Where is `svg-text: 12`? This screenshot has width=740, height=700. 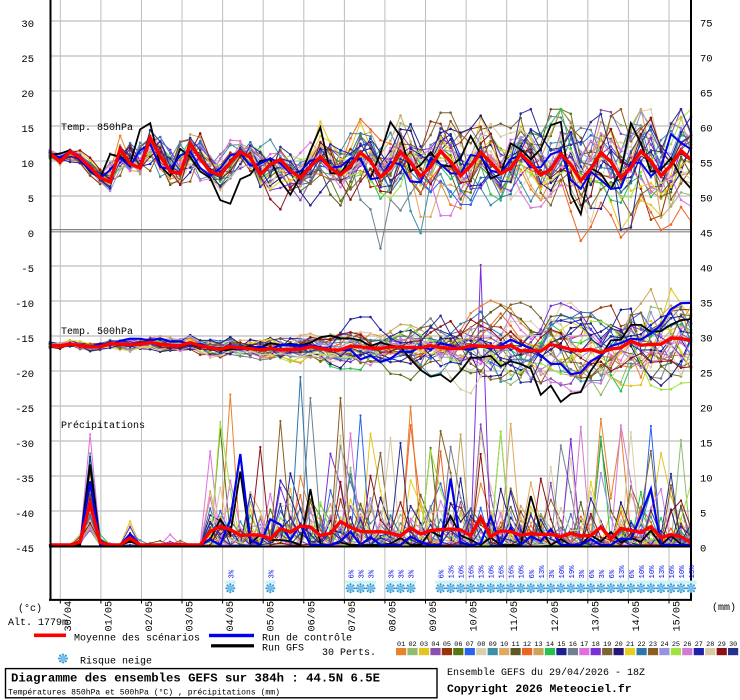
svg-text: 12 is located at coordinates (527, 645).